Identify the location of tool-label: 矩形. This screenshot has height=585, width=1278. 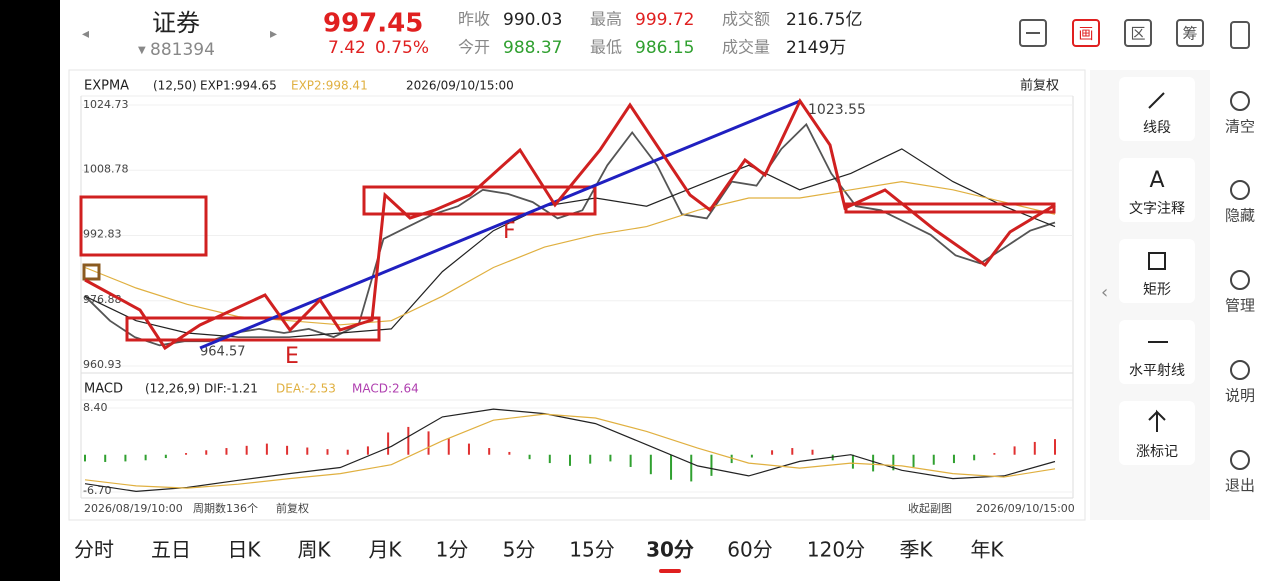
(1157, 290).